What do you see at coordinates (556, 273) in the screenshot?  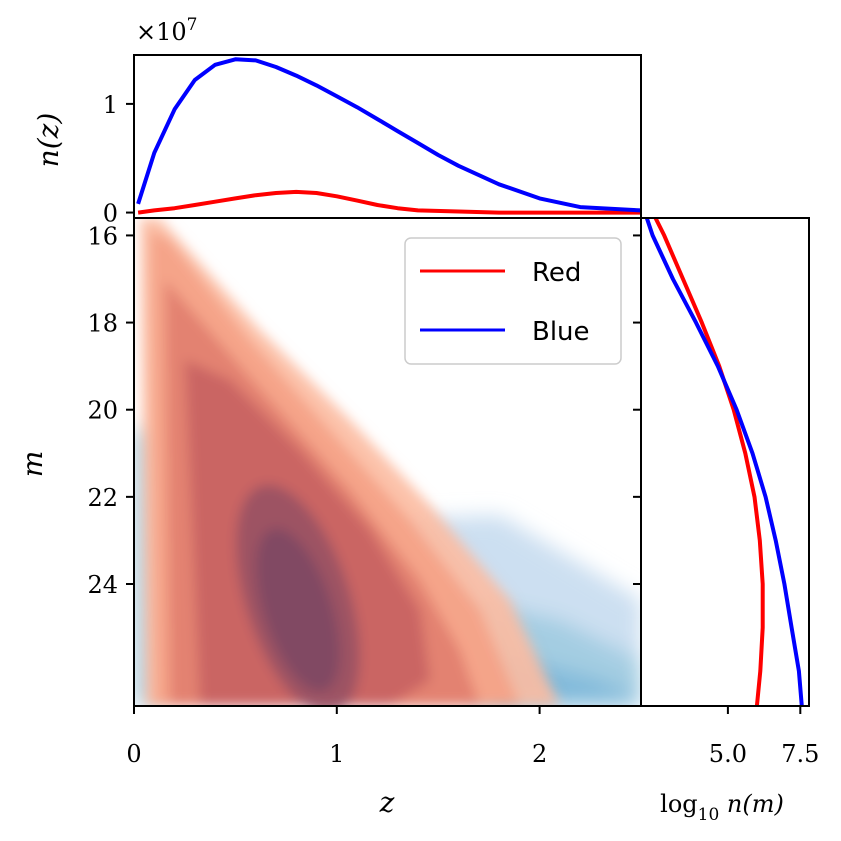 I see `legend-label-red: Red` at bounding box center [556, 273].